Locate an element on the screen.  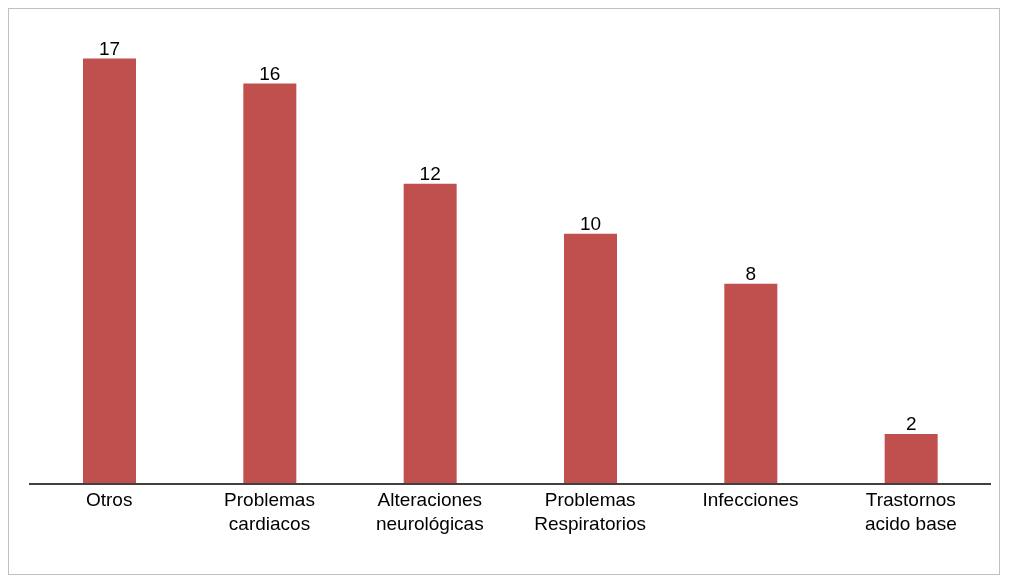
data-label: 10 is located at coordinates (590, 223).